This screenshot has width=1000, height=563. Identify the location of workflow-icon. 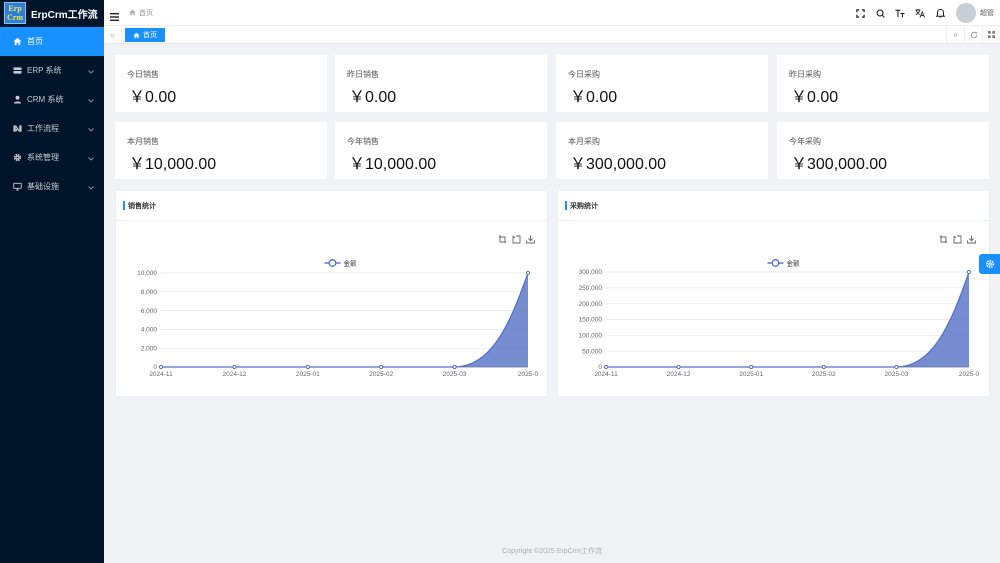
(17, 129).